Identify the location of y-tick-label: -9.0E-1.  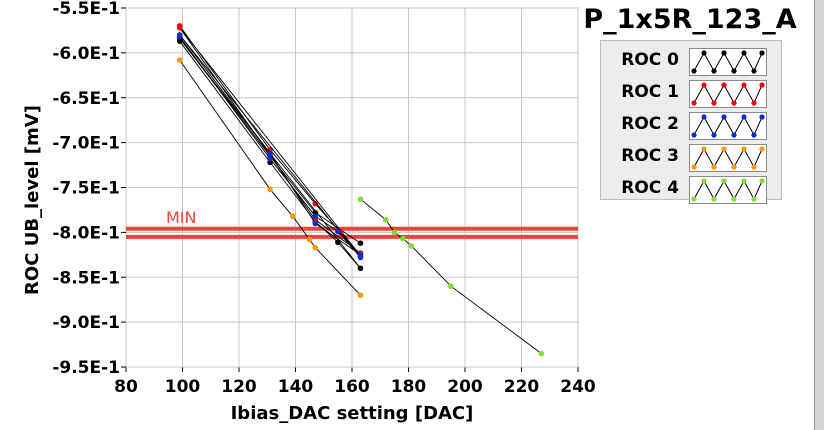
(86, 323).